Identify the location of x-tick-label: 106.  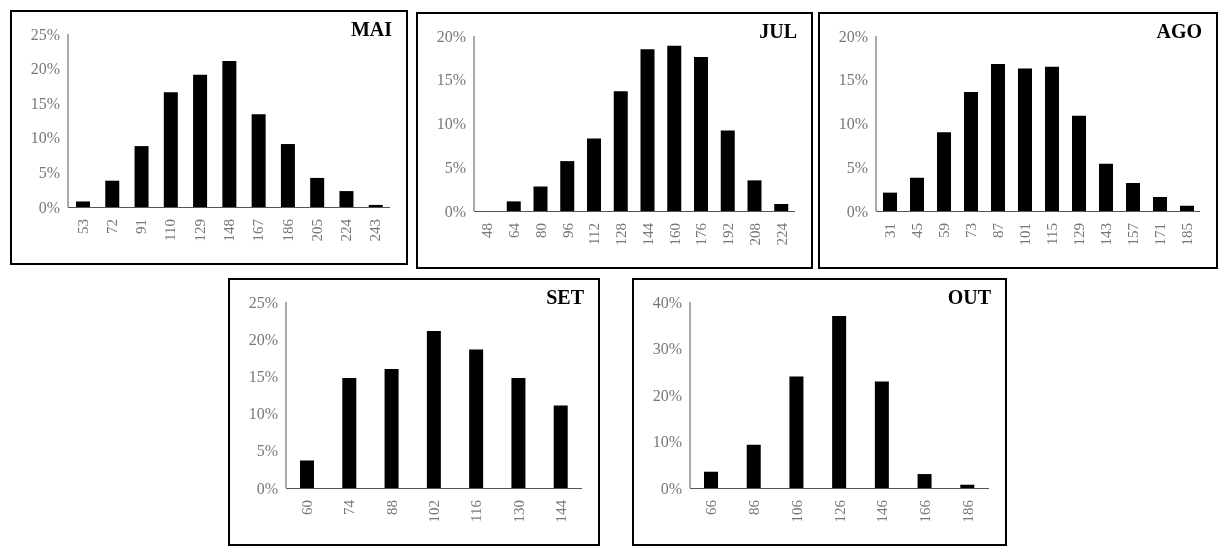
(796, 511).